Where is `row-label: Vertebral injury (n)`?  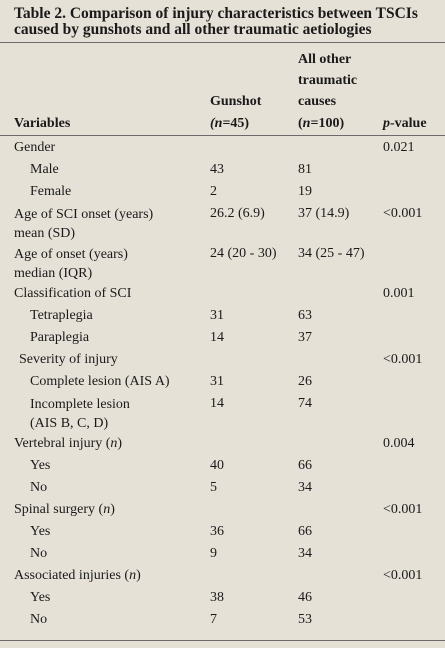
row-label: Vertebral injury (n) is located at coordinates (68, 443).